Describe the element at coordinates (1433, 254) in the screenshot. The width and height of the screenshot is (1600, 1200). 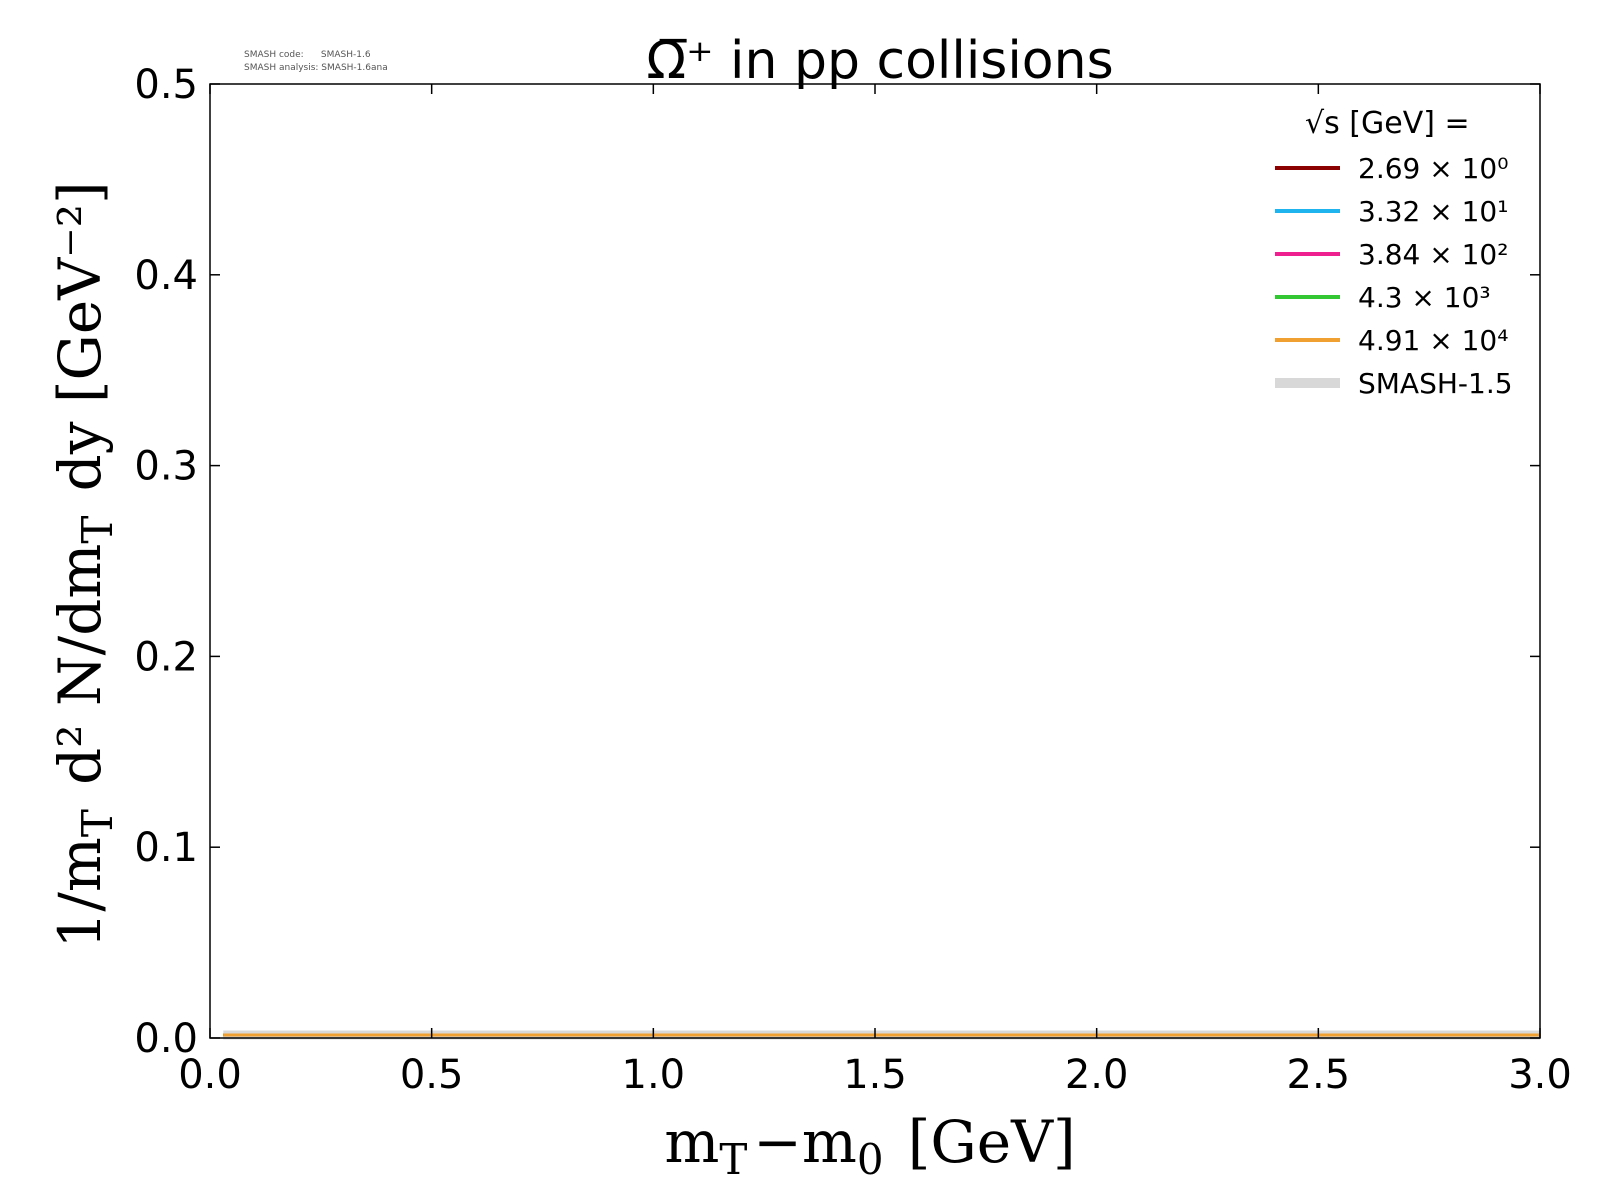
I see `legend-label-2: 3.84 × 10²` at that location.